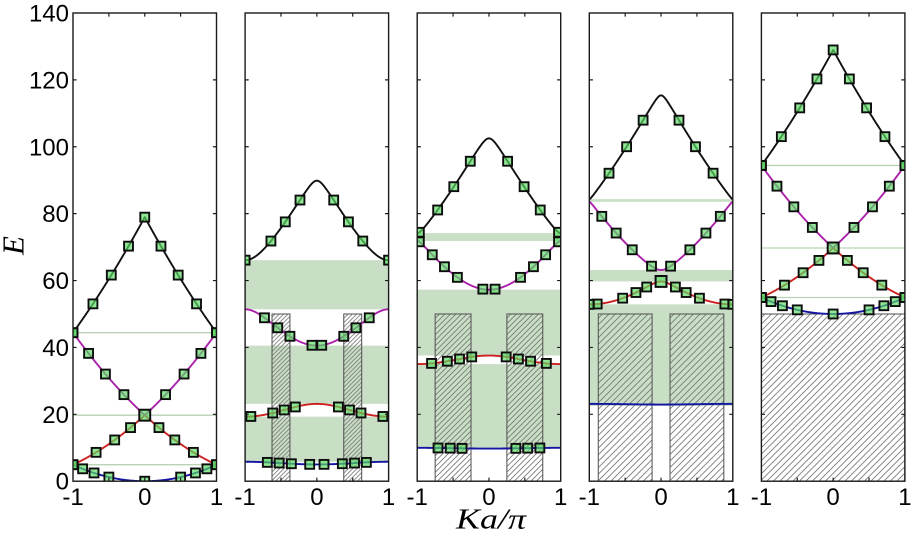  Describe the element at coordinates (15, 246) in the screenshot. I see `svg-text: E` at that location.